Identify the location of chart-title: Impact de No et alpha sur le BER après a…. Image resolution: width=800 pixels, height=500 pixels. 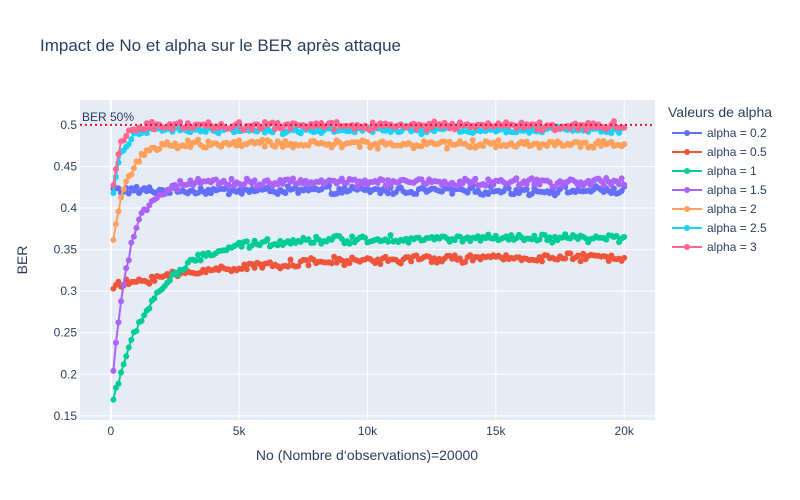
(220, 45).